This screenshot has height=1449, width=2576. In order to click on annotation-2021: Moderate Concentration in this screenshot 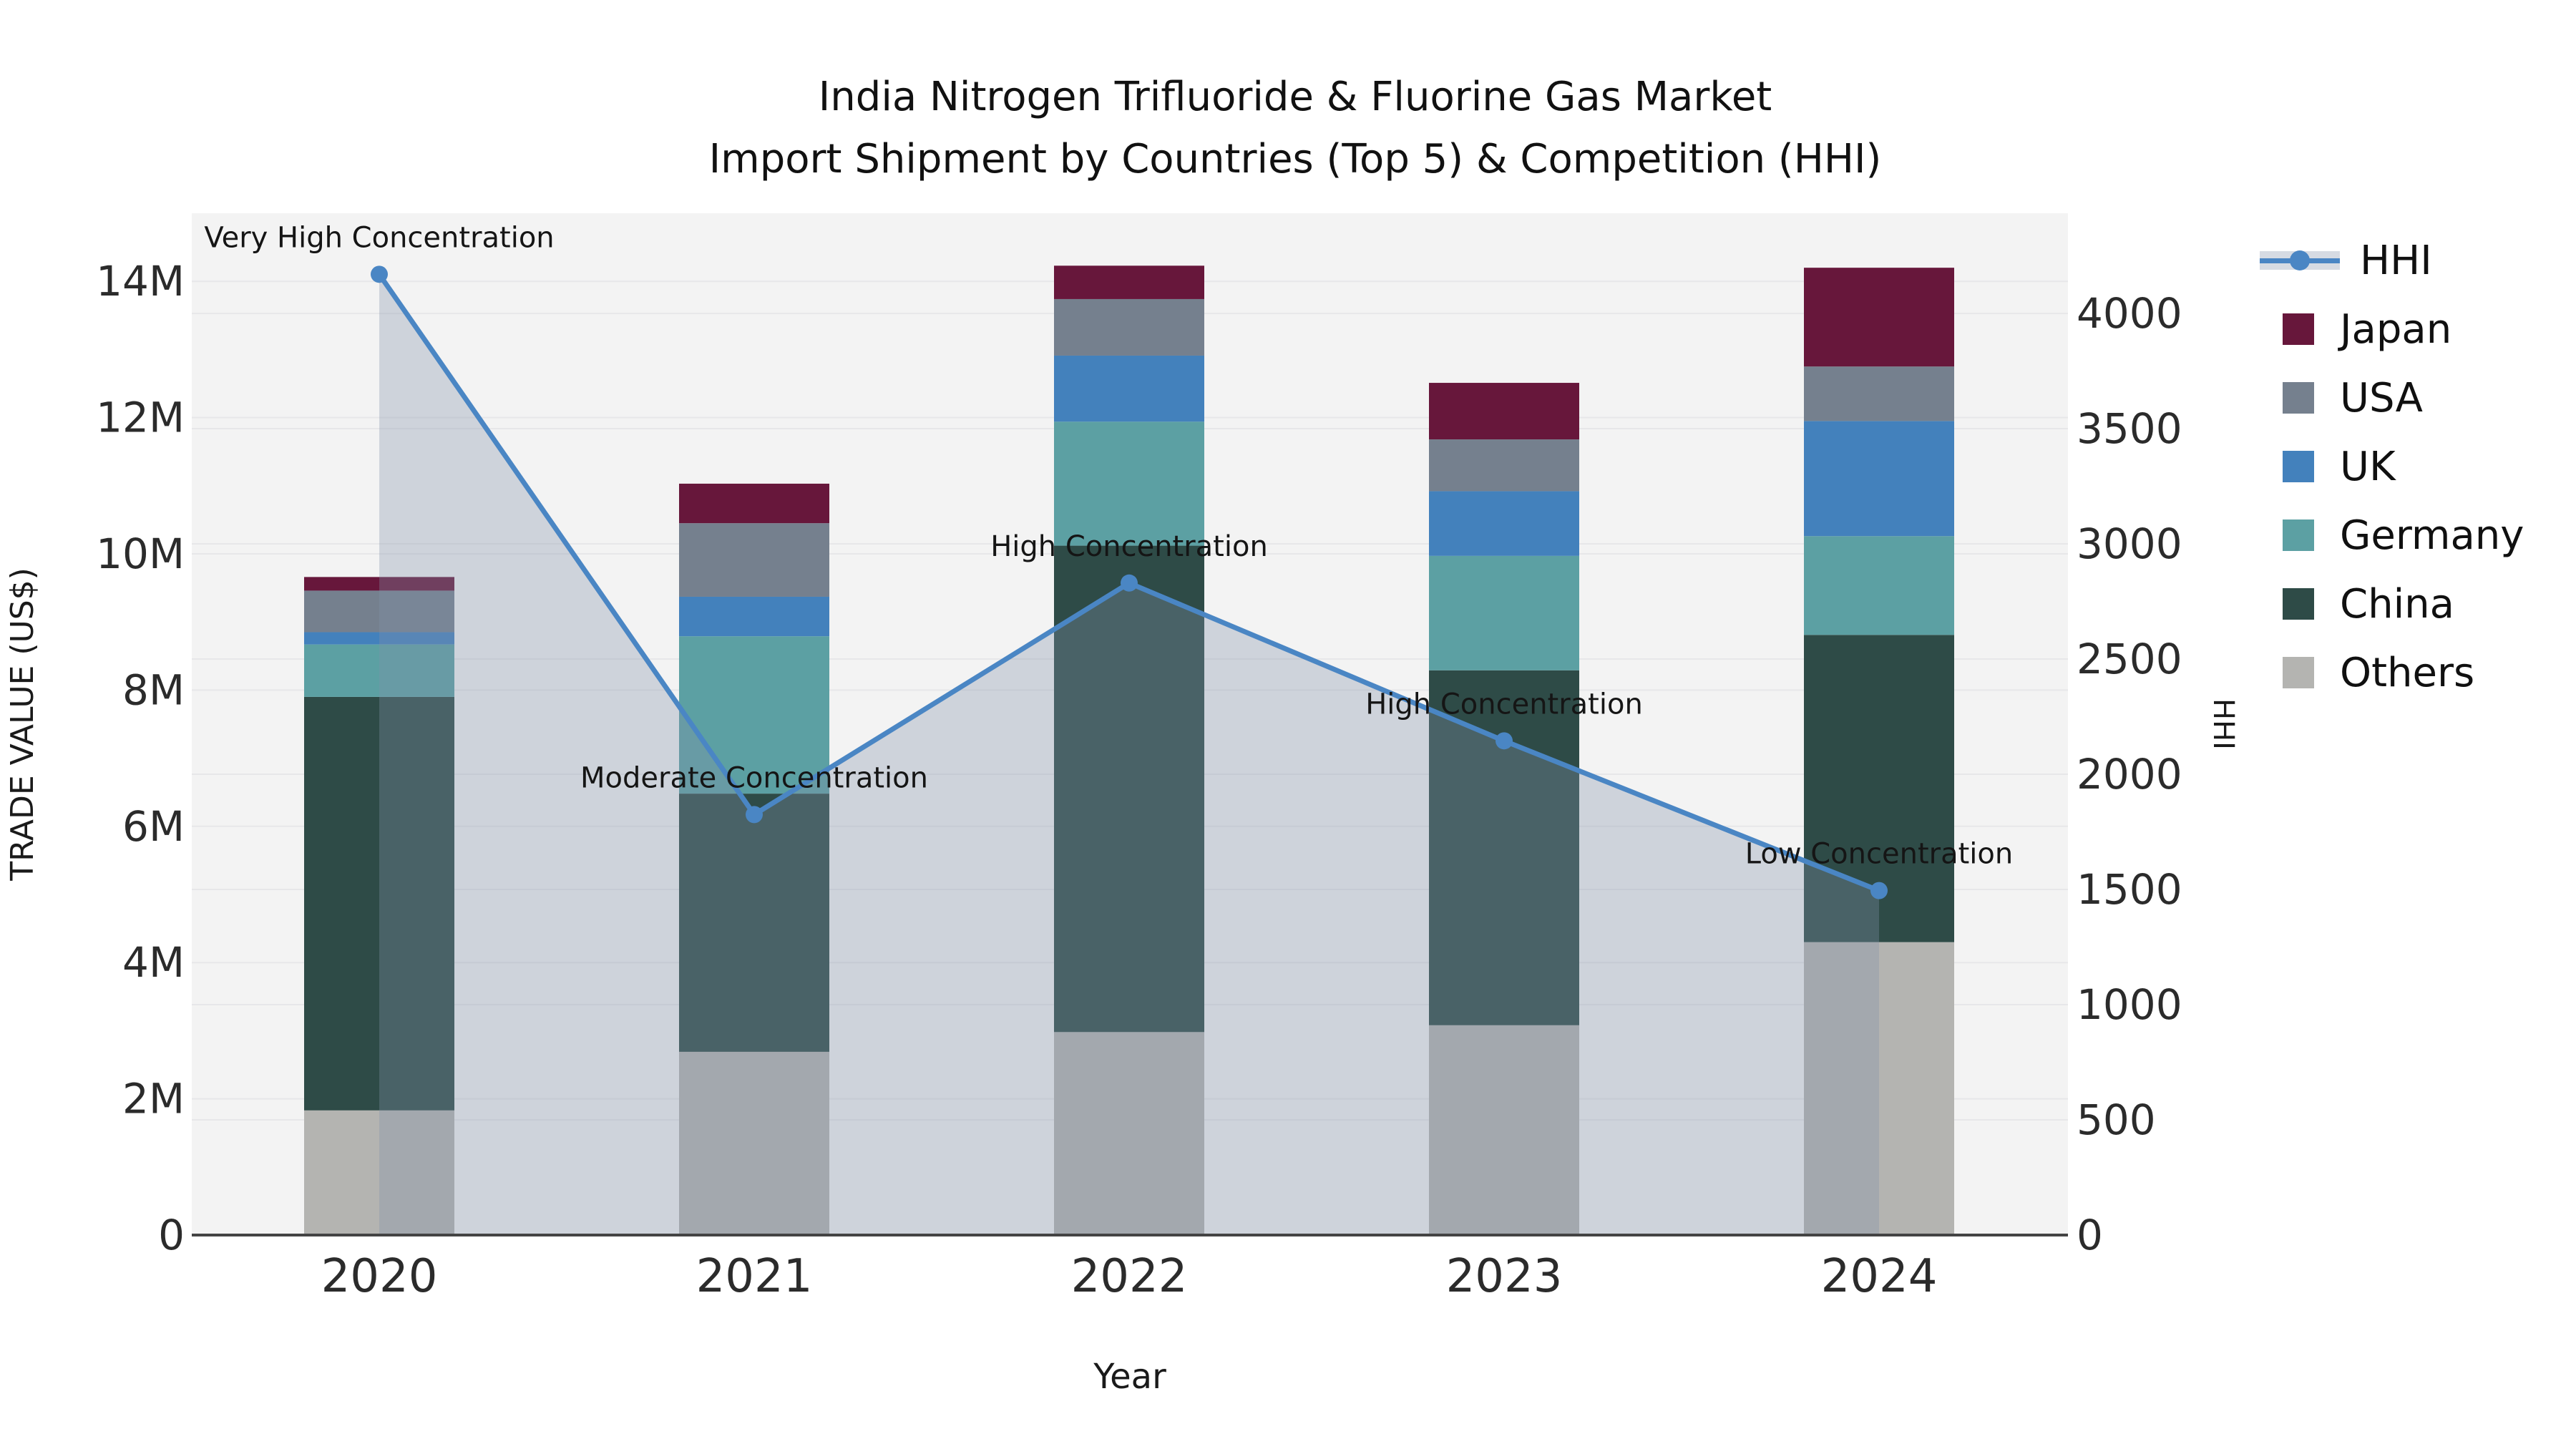, I will do `click(754, 777)`.